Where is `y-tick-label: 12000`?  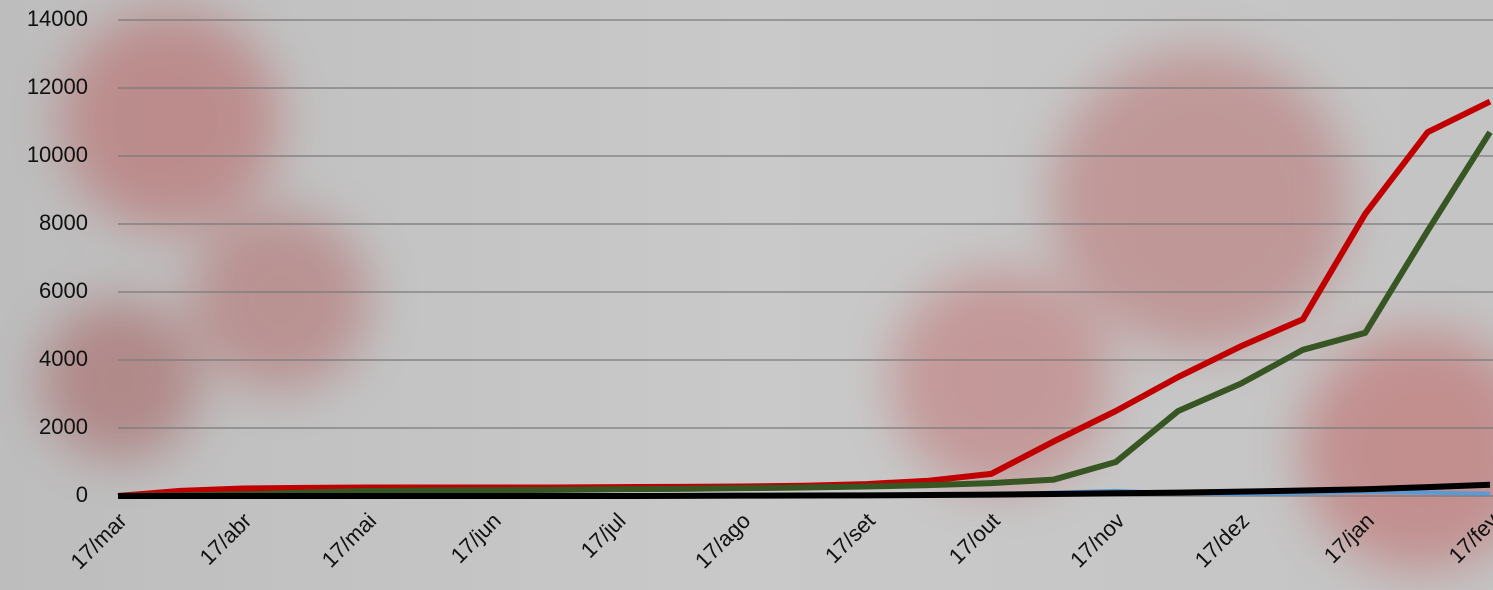 y-tick-label: 12000 is located at coordinates (57, 86).